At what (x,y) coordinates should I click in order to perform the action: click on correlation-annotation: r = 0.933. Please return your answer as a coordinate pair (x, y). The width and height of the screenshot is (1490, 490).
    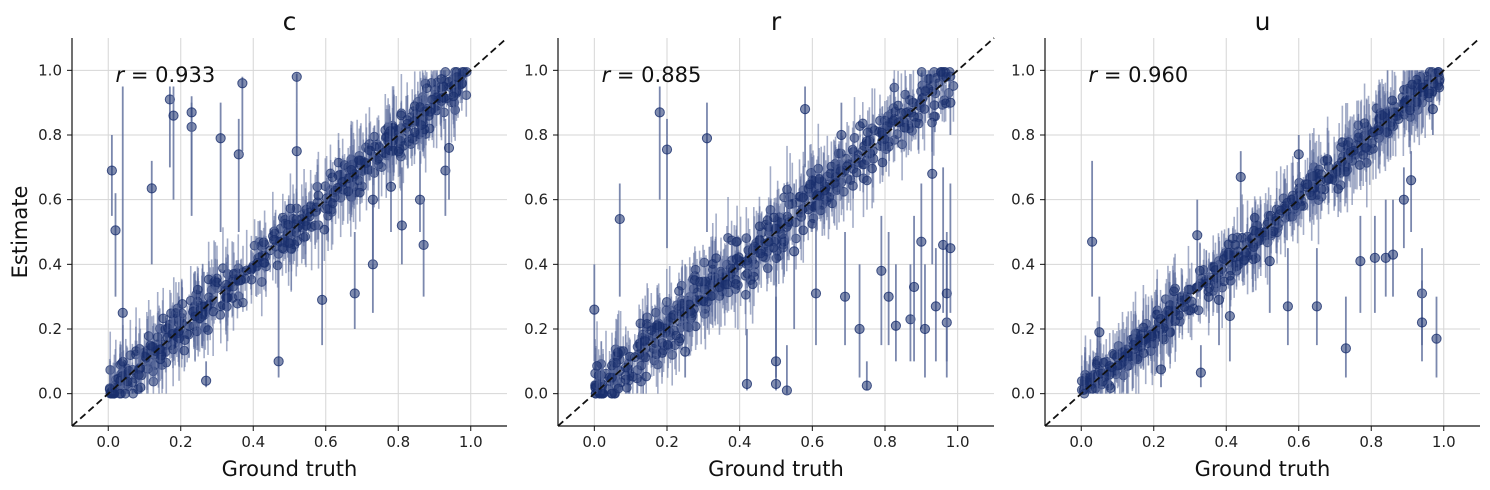
    Looking at the image, I should click on (166, 75).